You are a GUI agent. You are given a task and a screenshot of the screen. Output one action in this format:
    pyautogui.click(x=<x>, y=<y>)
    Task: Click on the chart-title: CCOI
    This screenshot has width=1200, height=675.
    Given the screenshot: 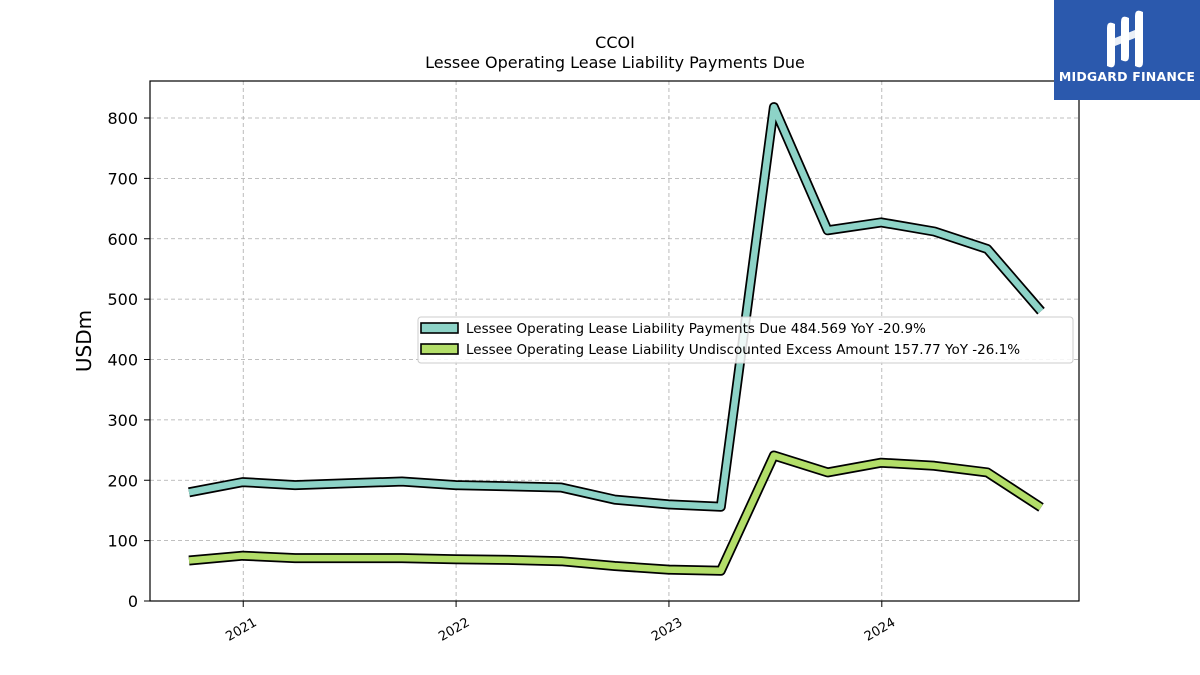 What is the action you would take?
    pyautogui.click(x=615, y=42)
    